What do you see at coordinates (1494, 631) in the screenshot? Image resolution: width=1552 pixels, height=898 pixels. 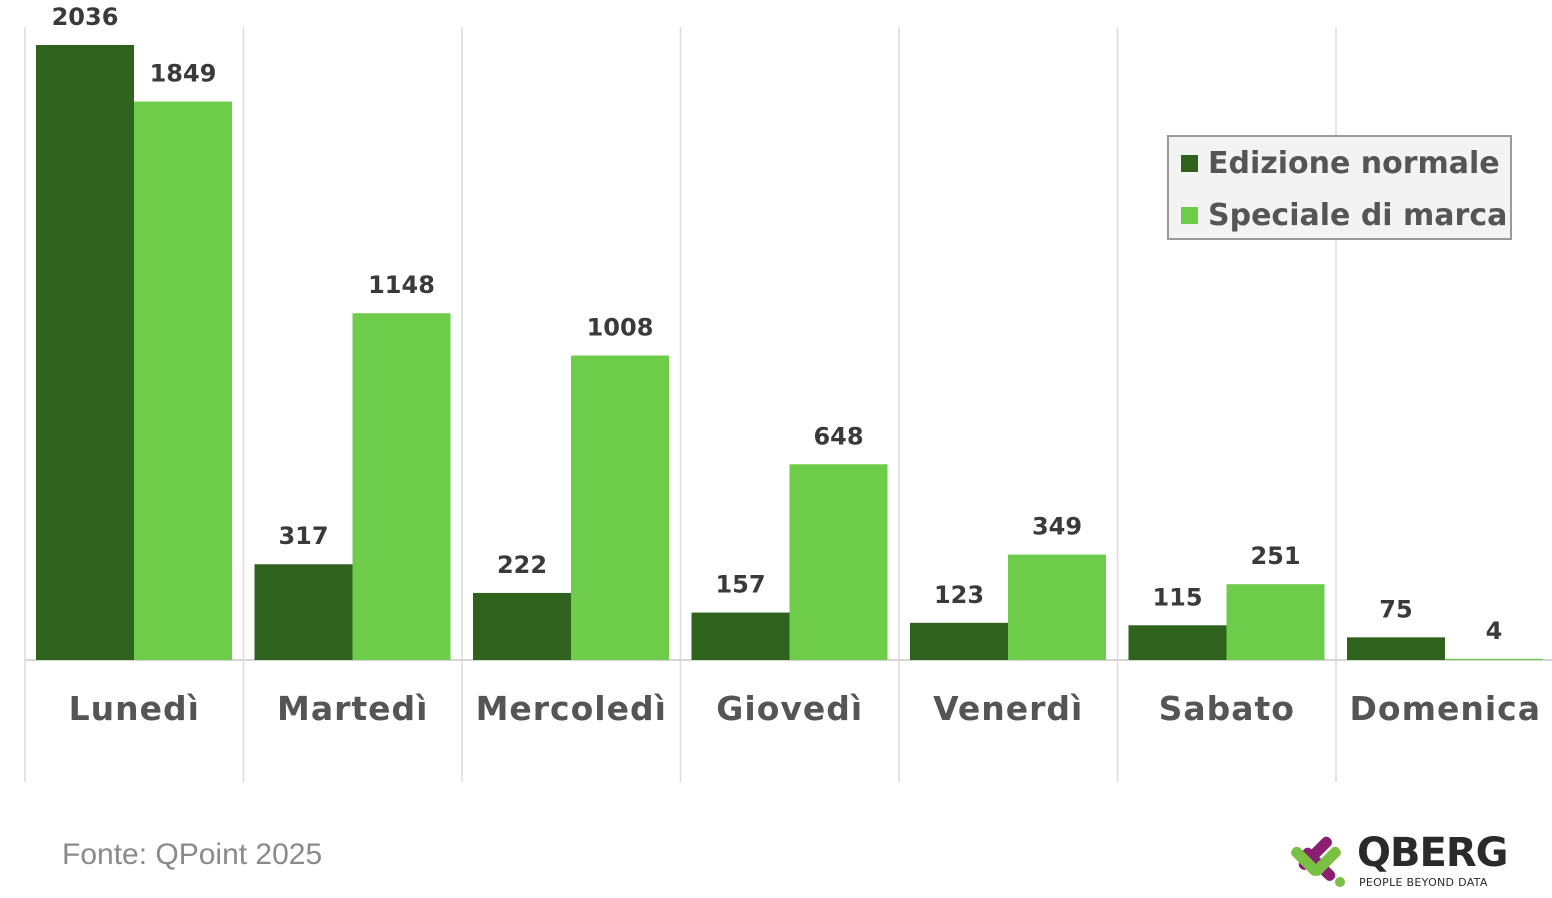 I see `value-label-special-6: 4` at bounding box center [1494, 631].